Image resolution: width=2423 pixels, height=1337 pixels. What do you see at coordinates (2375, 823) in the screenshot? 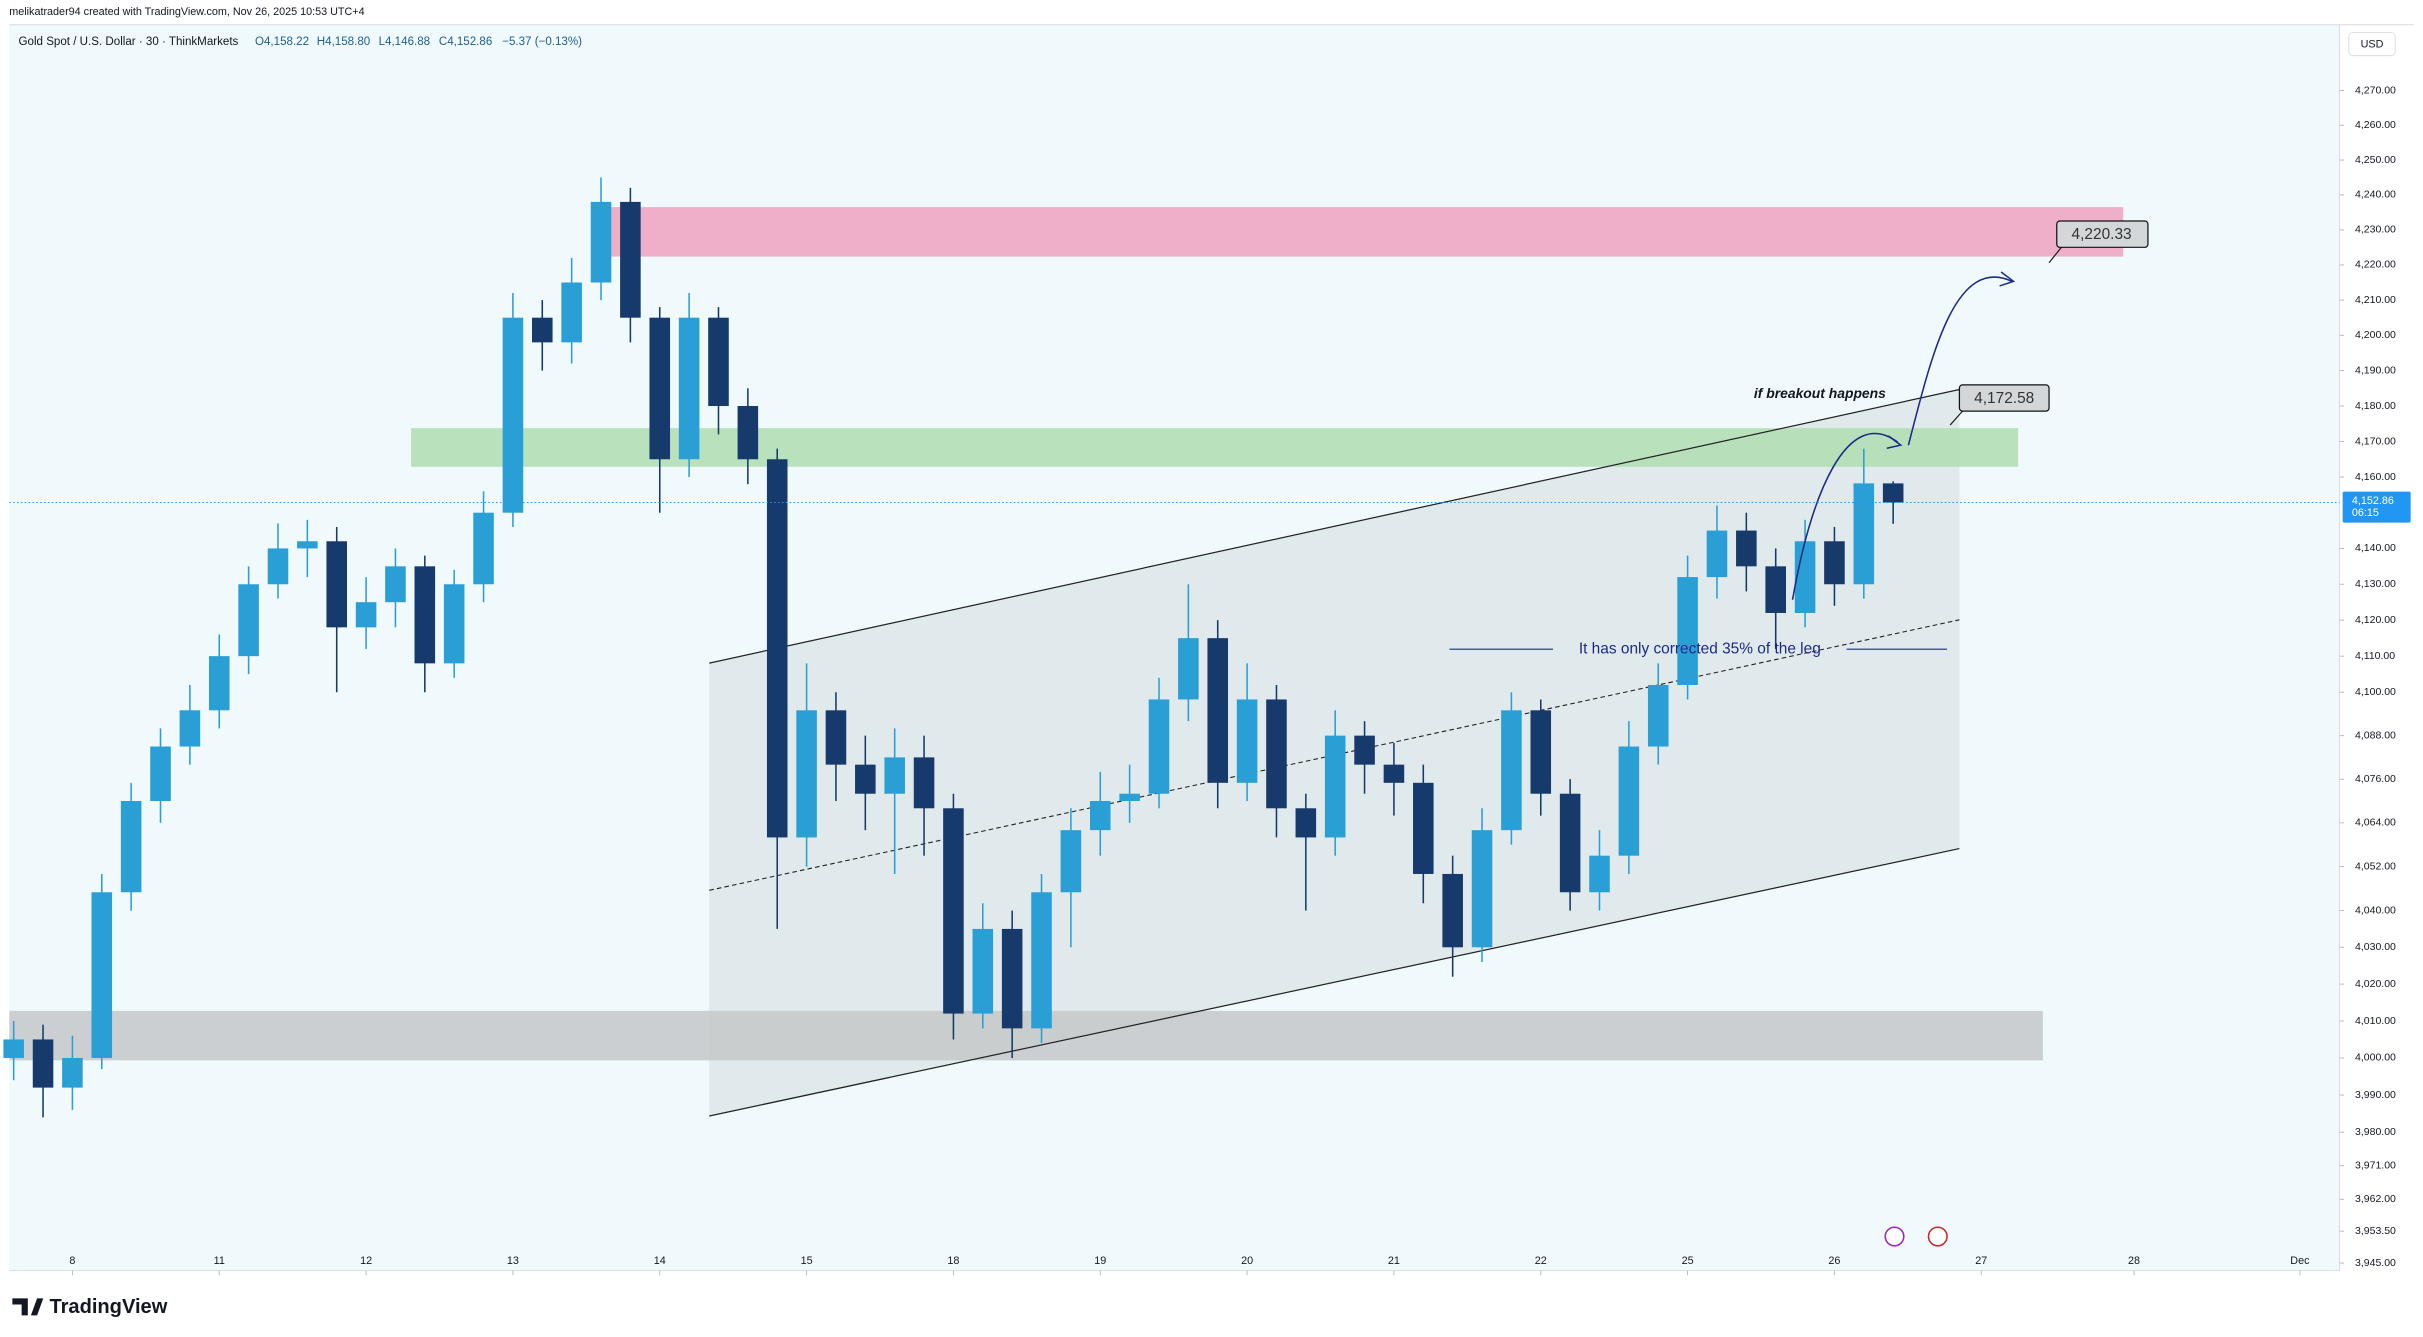
I see `y-tick-label: 4,064.00` at bounding box center [2375, 823].